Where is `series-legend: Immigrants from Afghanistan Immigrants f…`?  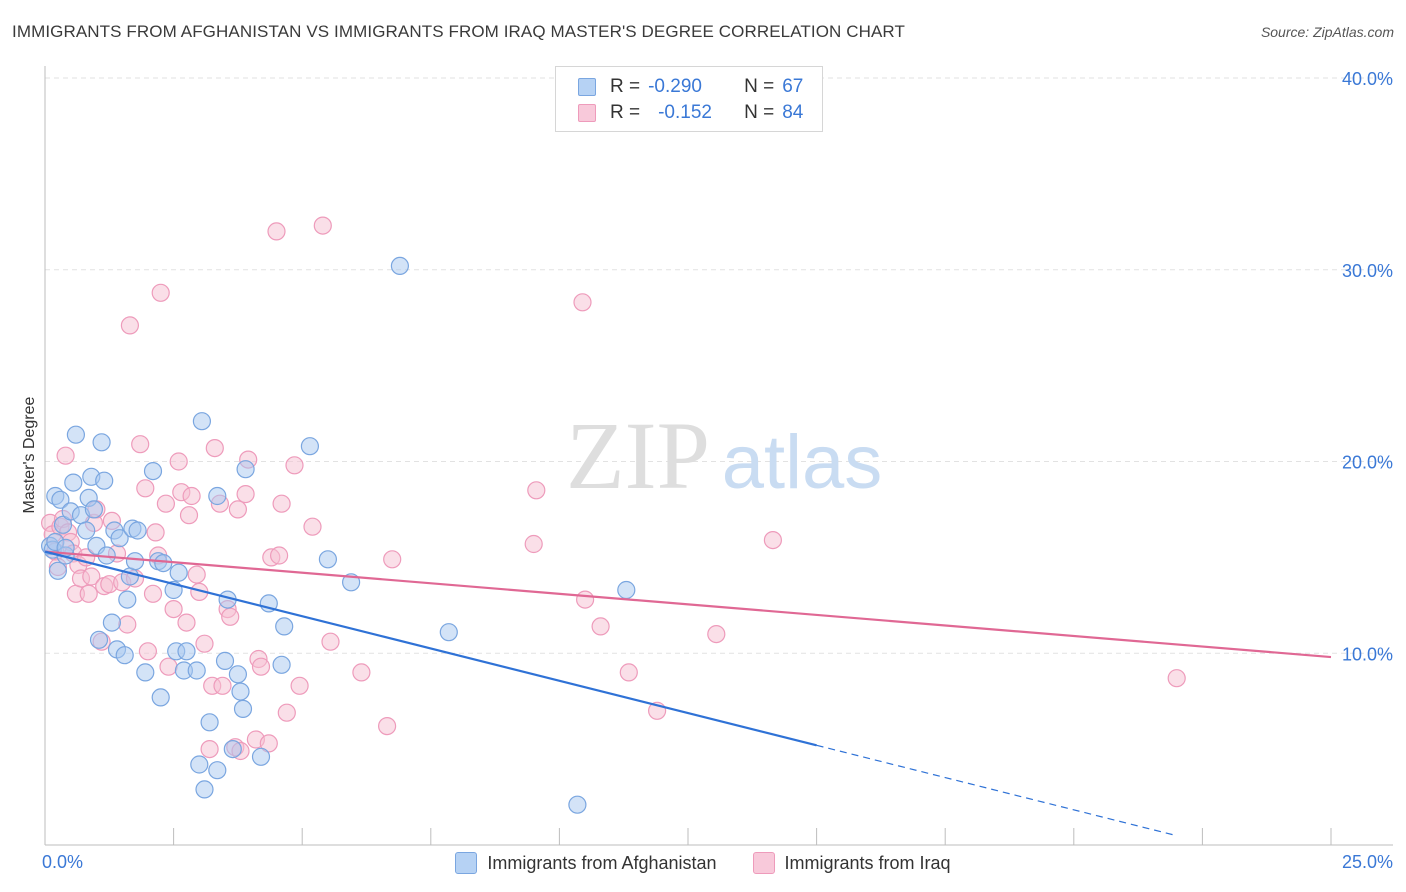
series-legend: Immigrants from Afghanistan Immigrants f… is located at coordinates (703, 863).